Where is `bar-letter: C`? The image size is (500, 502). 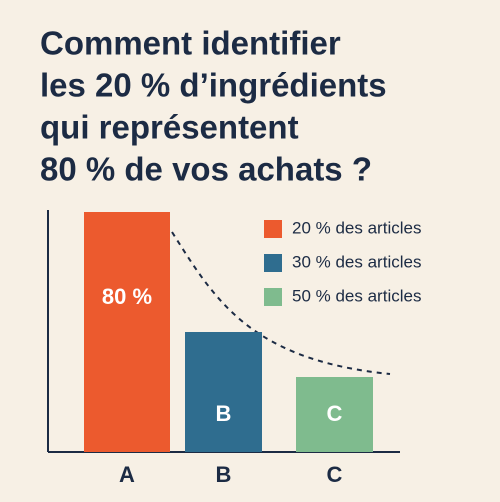
bar-letter: C is located at coordinates (335, 413).